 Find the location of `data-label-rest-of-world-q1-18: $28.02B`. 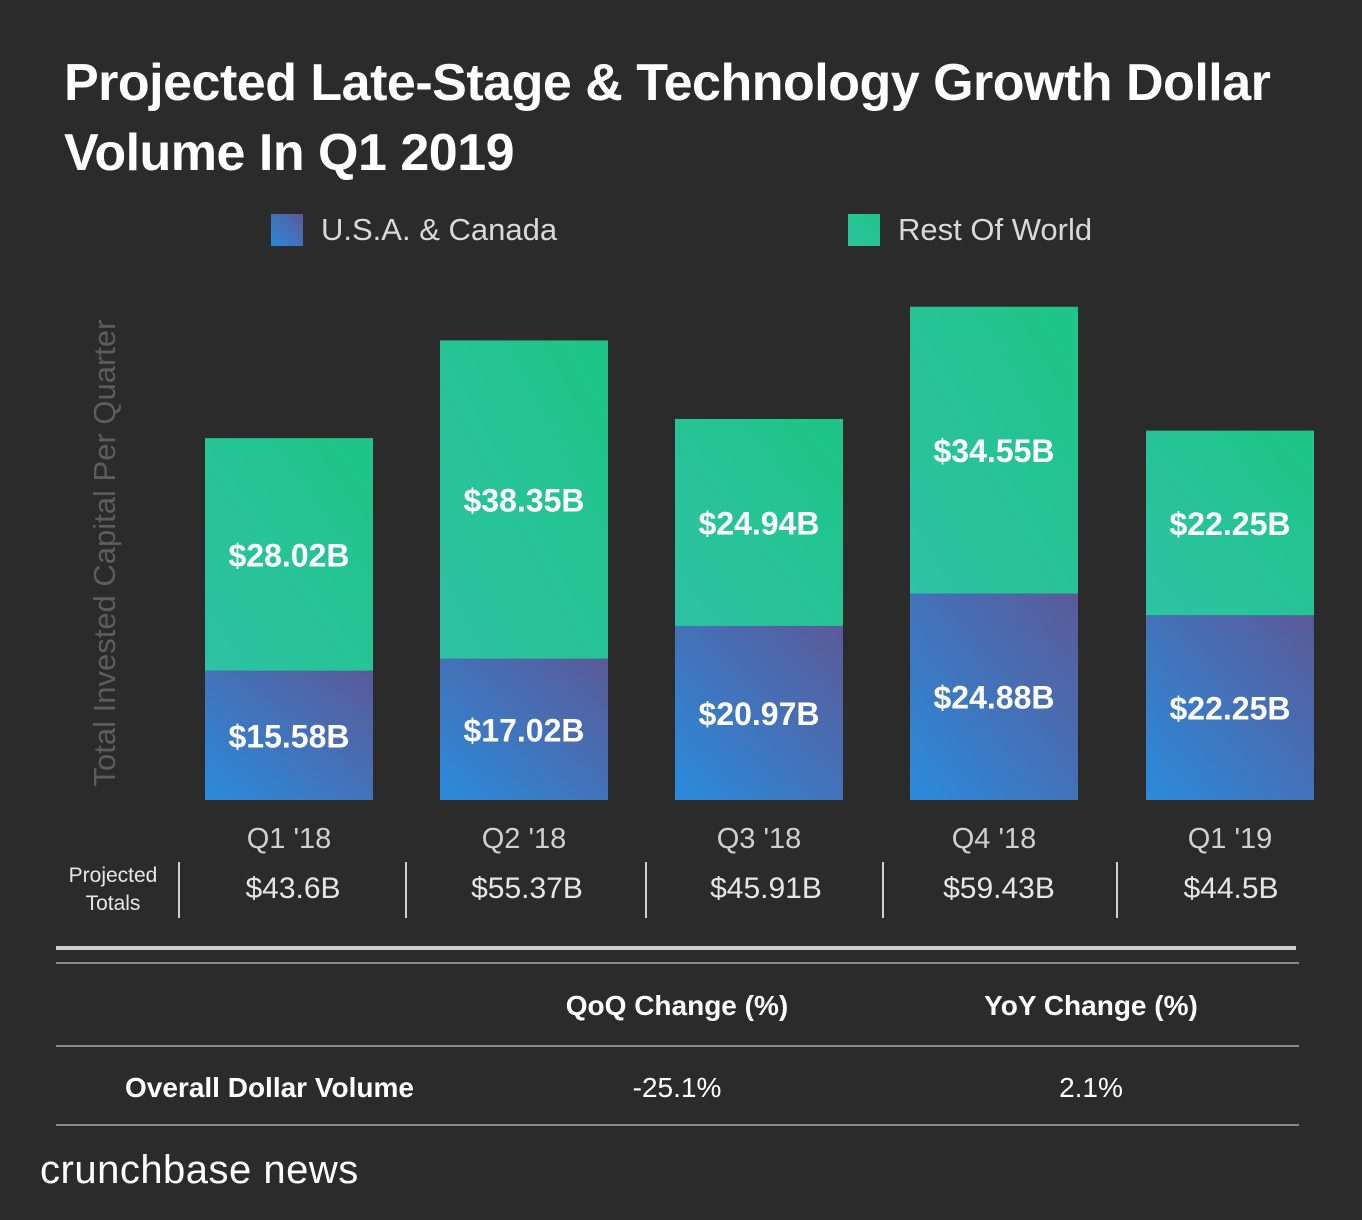

data-label-rest-of-world-q1-18: $28.02B is located at coordinates (289, 555).